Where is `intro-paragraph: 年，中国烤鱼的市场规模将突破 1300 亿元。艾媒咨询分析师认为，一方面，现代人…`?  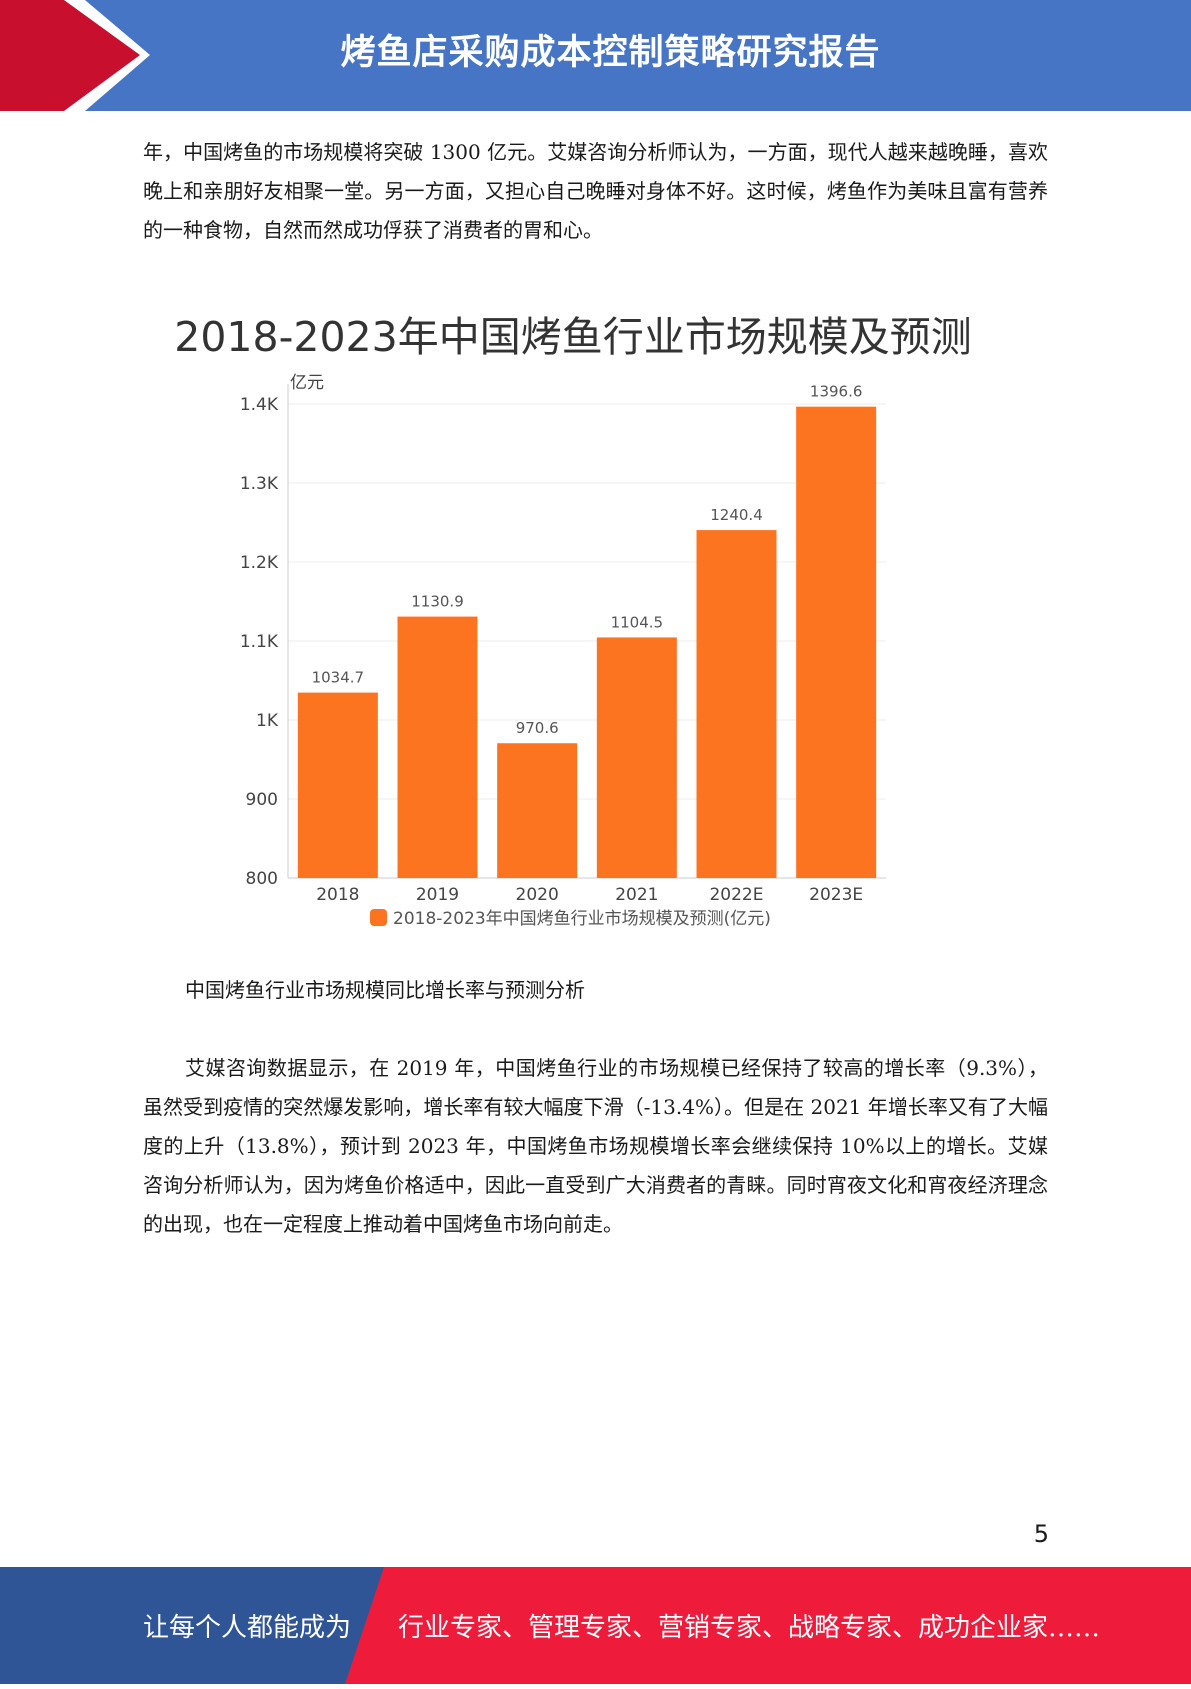 intro-paragraph: 年，中国烤鱼的市场规模将突破 1300 亿元。艾媒咨询分析师认为，一方面，现代人… is located at coordinates (595, 191).